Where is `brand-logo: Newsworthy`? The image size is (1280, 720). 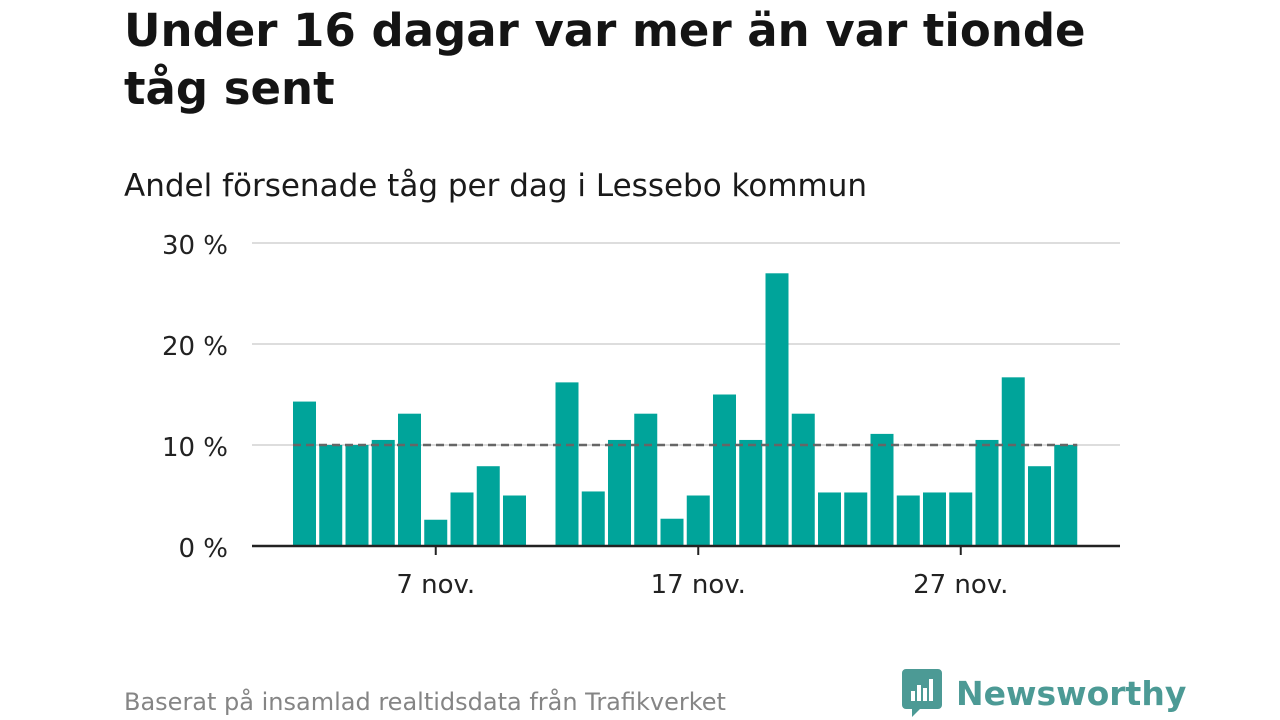
brand-logo: Newsworthy is located at coordinates (1044, 693).